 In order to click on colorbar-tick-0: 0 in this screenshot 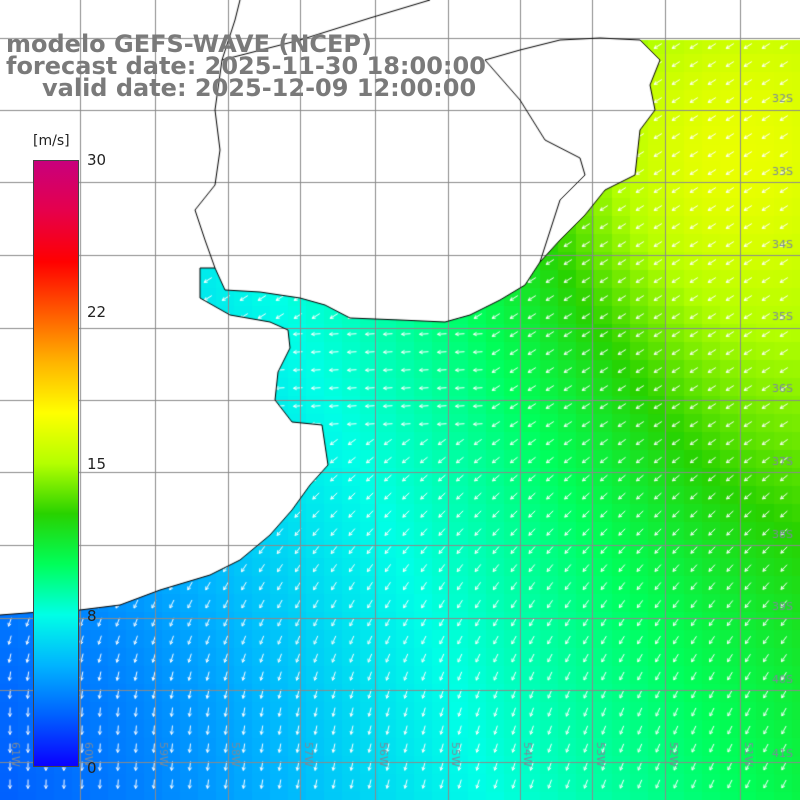, I will do `click(92, 768)`.